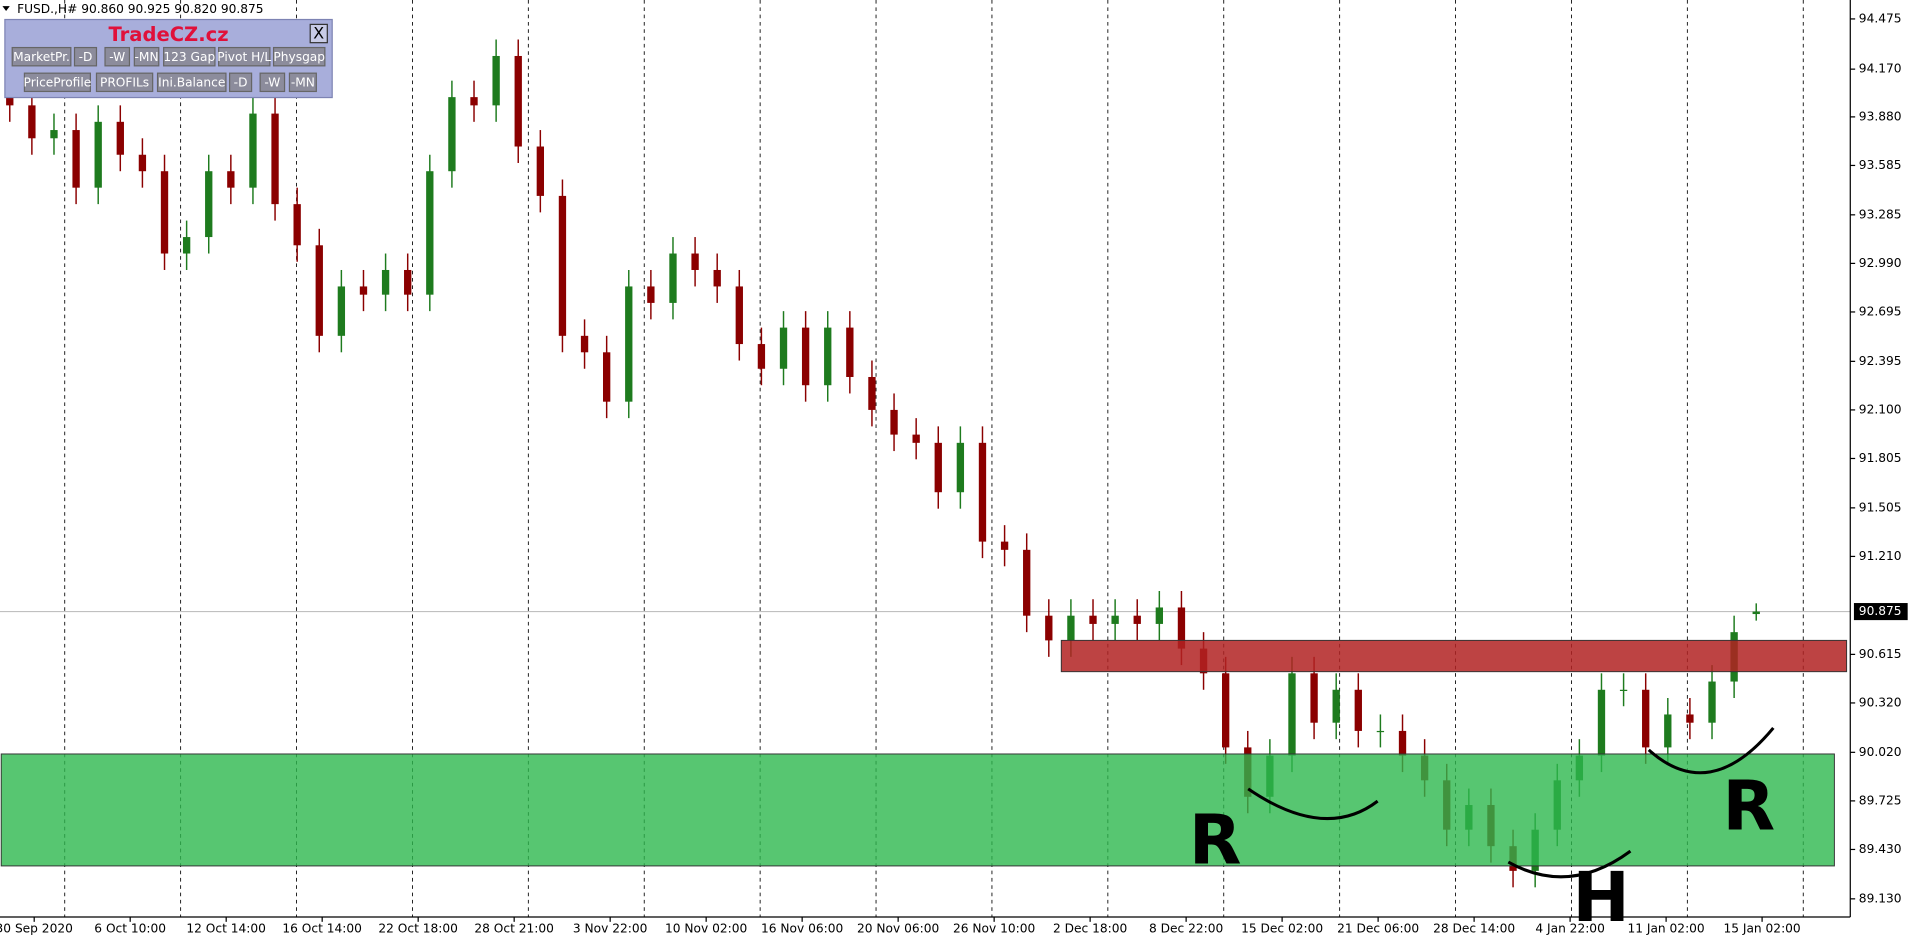 This screenshot has width=1915, height=945. What do you see at coordinates (1378, 929) in the screenshot?
I see `x-tick-label: 21 Dec 06:00` at bounding box center [1378, 929].